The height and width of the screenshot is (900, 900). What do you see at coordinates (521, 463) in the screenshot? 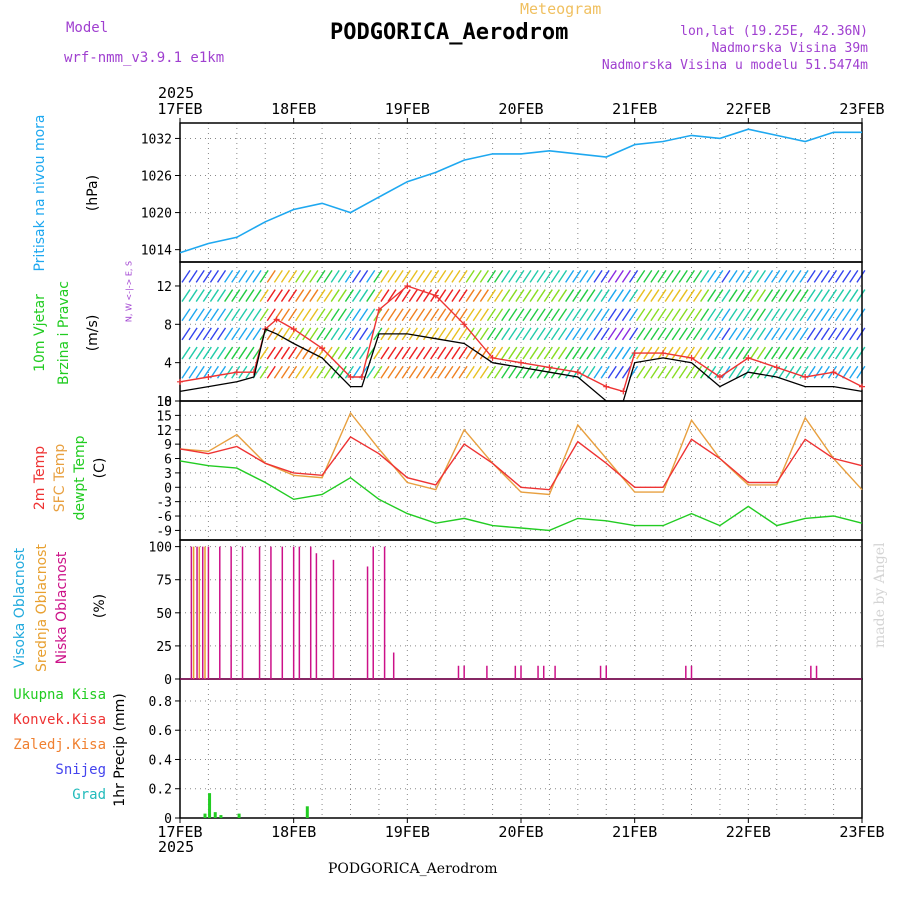
I see `temp-2m-line` at bounding box center [521, 463].